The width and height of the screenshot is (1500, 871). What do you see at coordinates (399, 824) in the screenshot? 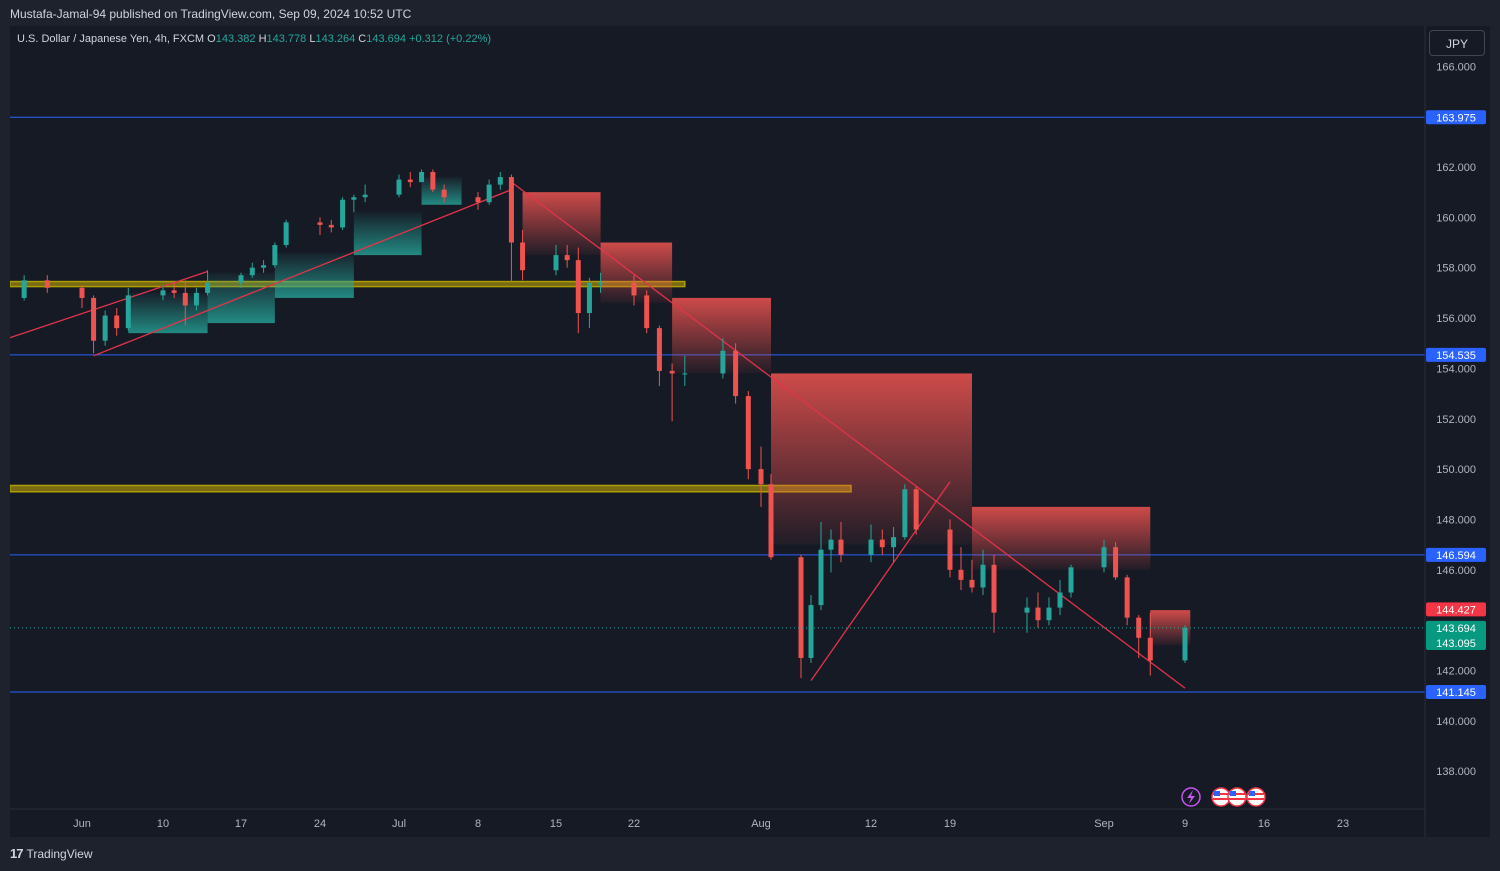
I see `x-tick-label: Jul` at bounding box center [399, 824].